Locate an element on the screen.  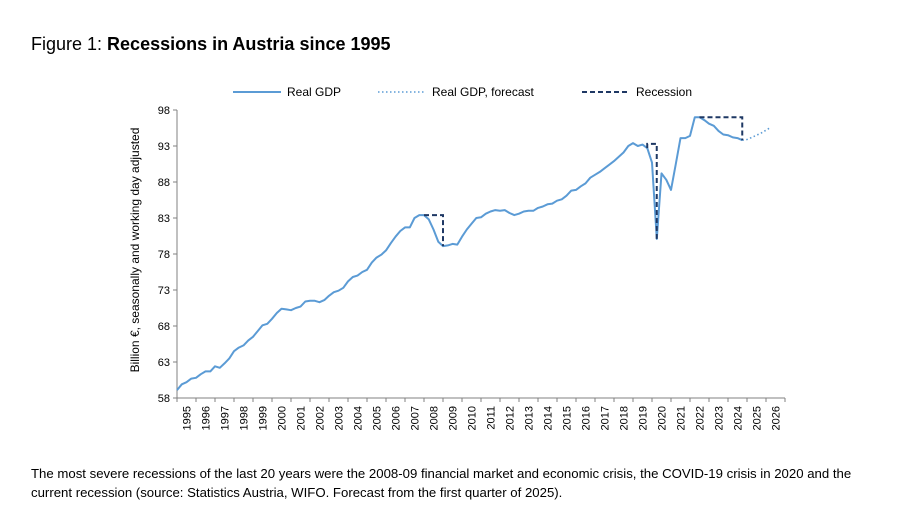
x-tick-label: 2024 is located at coordinates (739, 418).